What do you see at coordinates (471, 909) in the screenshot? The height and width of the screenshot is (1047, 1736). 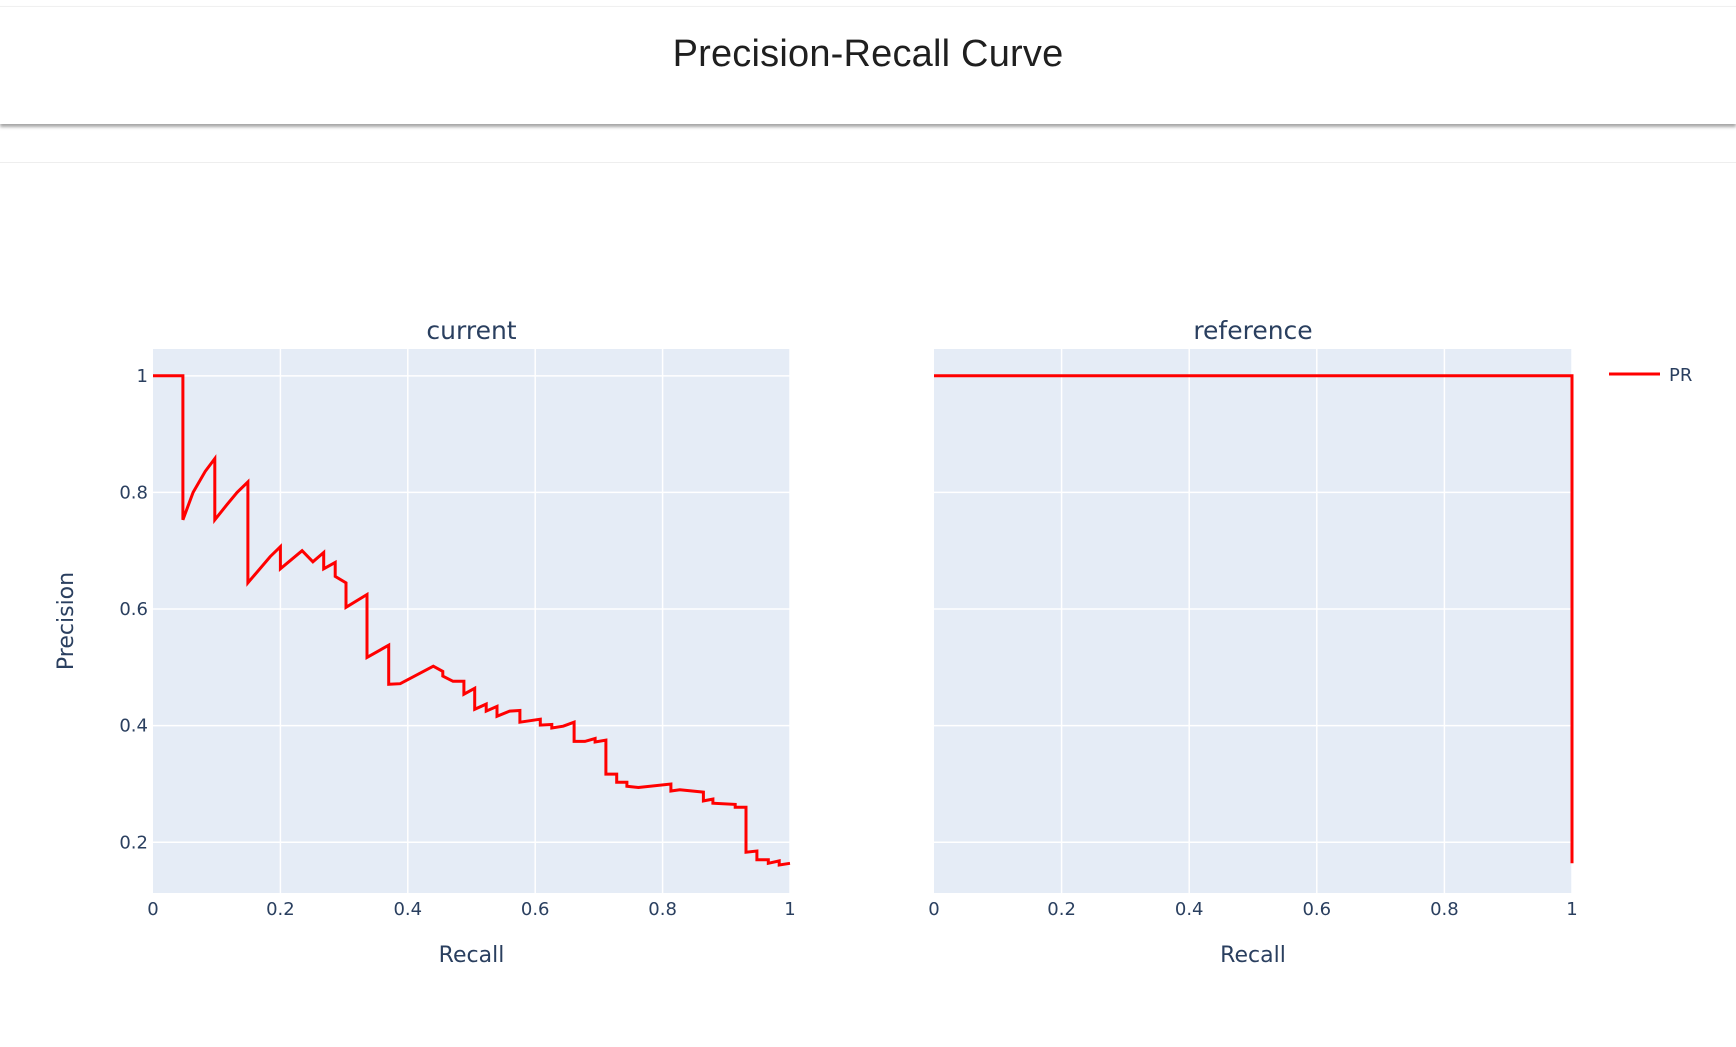 I see `x-tick-labels-current: 0 0.2 0.4 0.6 0.8 1` at bounding box center [471, 909].